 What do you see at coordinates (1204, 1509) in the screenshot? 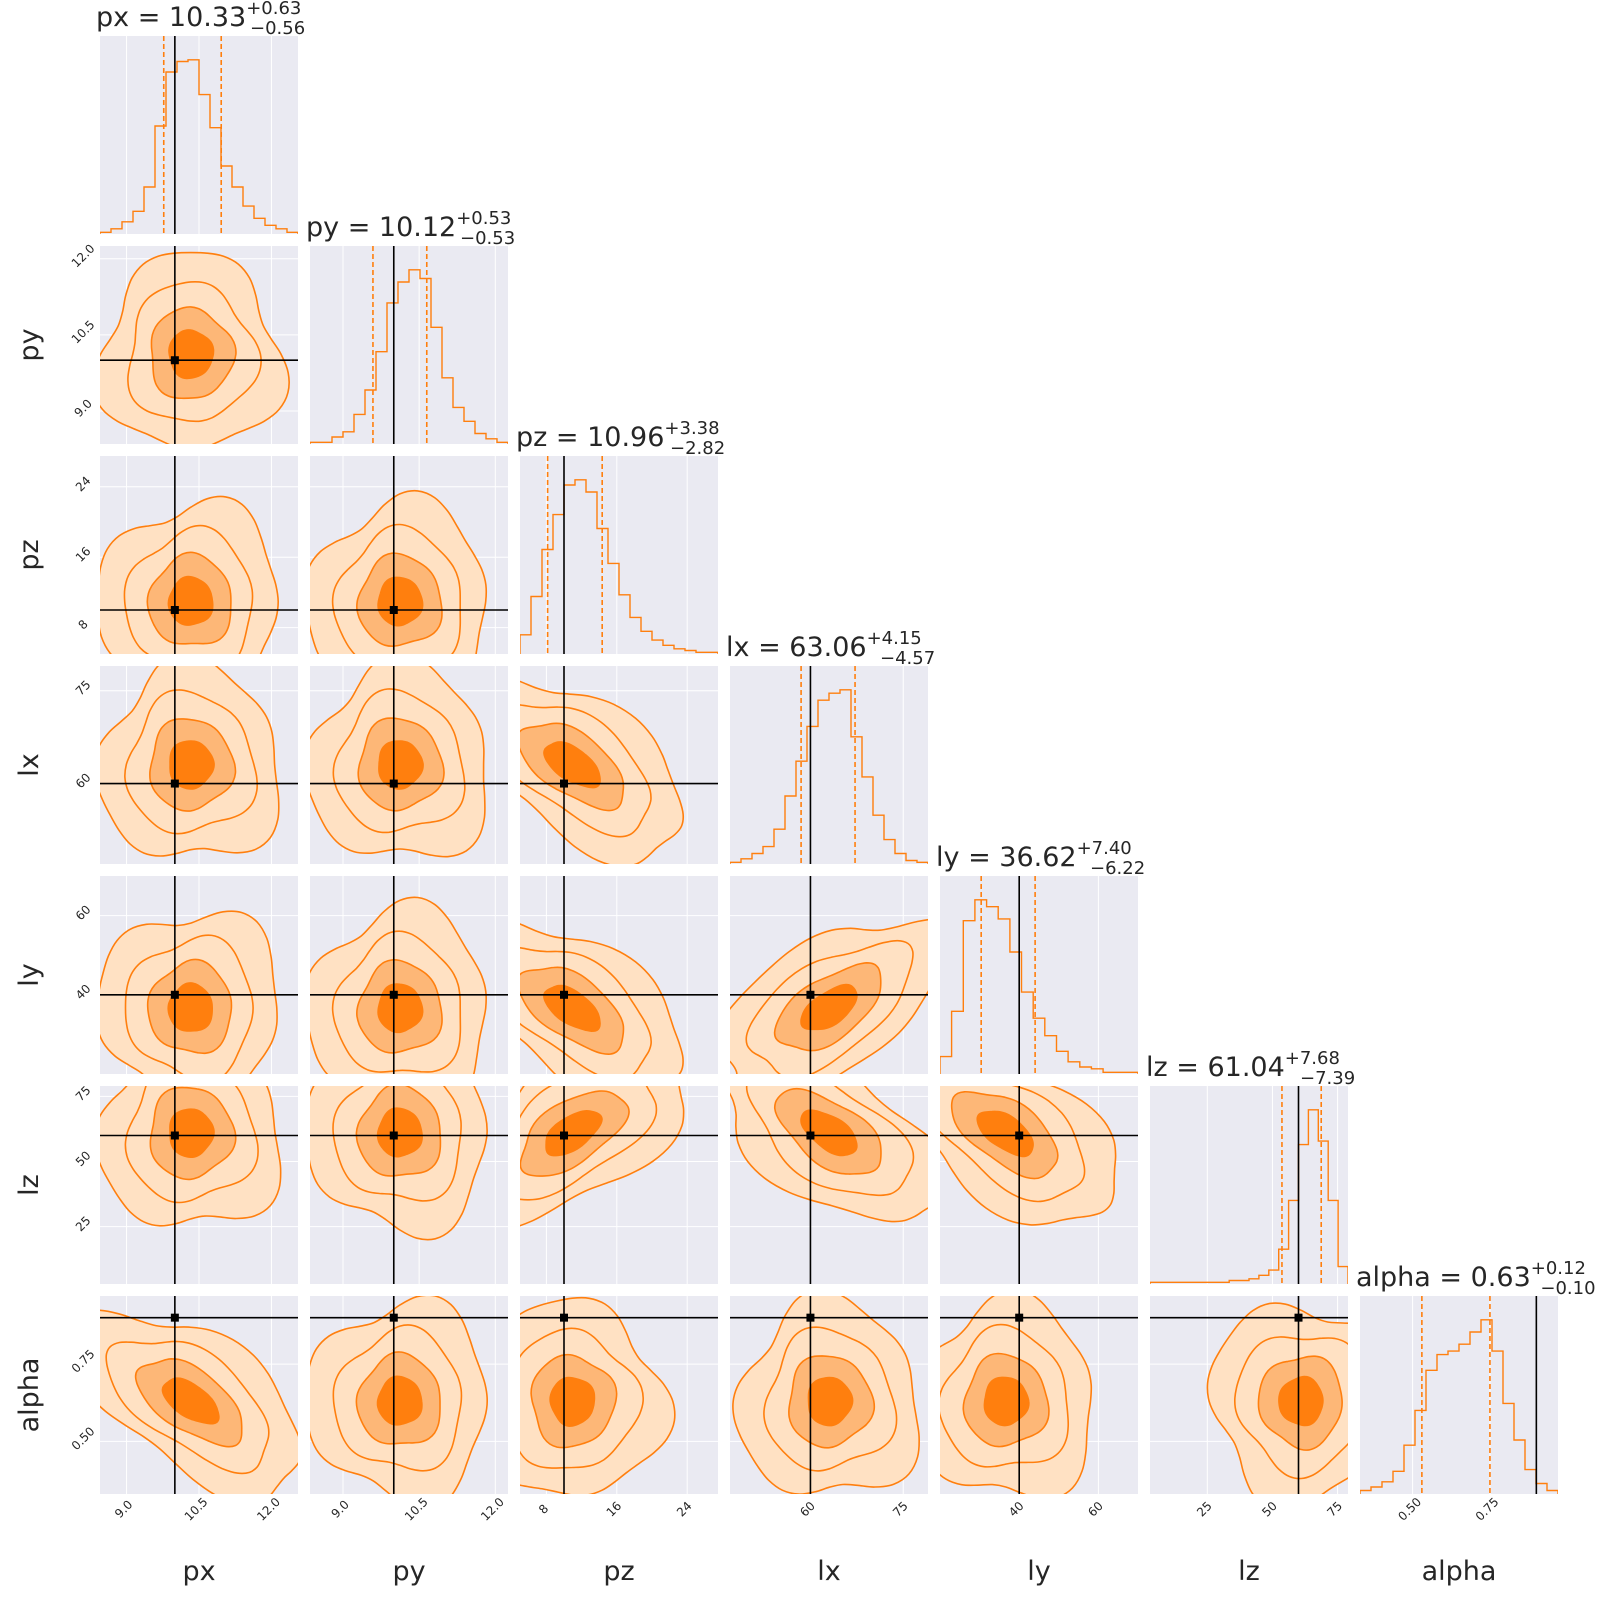
I see `x-tick-label: 25` at bounding box center [1204, 1509].